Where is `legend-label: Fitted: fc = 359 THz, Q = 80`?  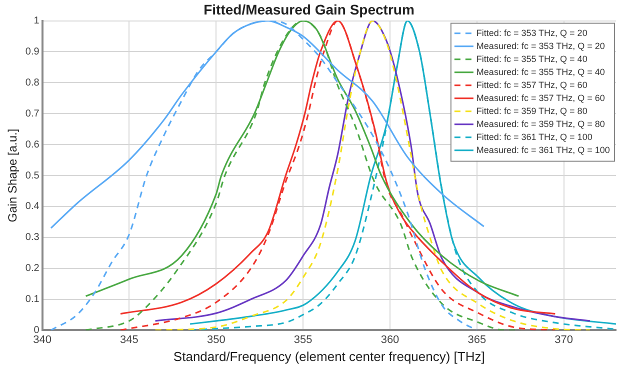
legend-label: Fitted: fc = 359 THz, Q = 80 is located at coordinates (532, 111).